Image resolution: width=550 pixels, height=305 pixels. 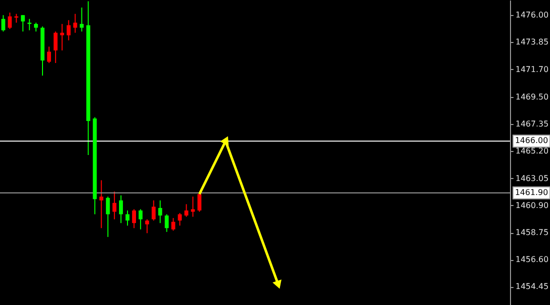 What do you see at coordinates (532, 151) in the screenshot?
I see `y-tick-label: 1465.20` at bounding box center [532, 151].